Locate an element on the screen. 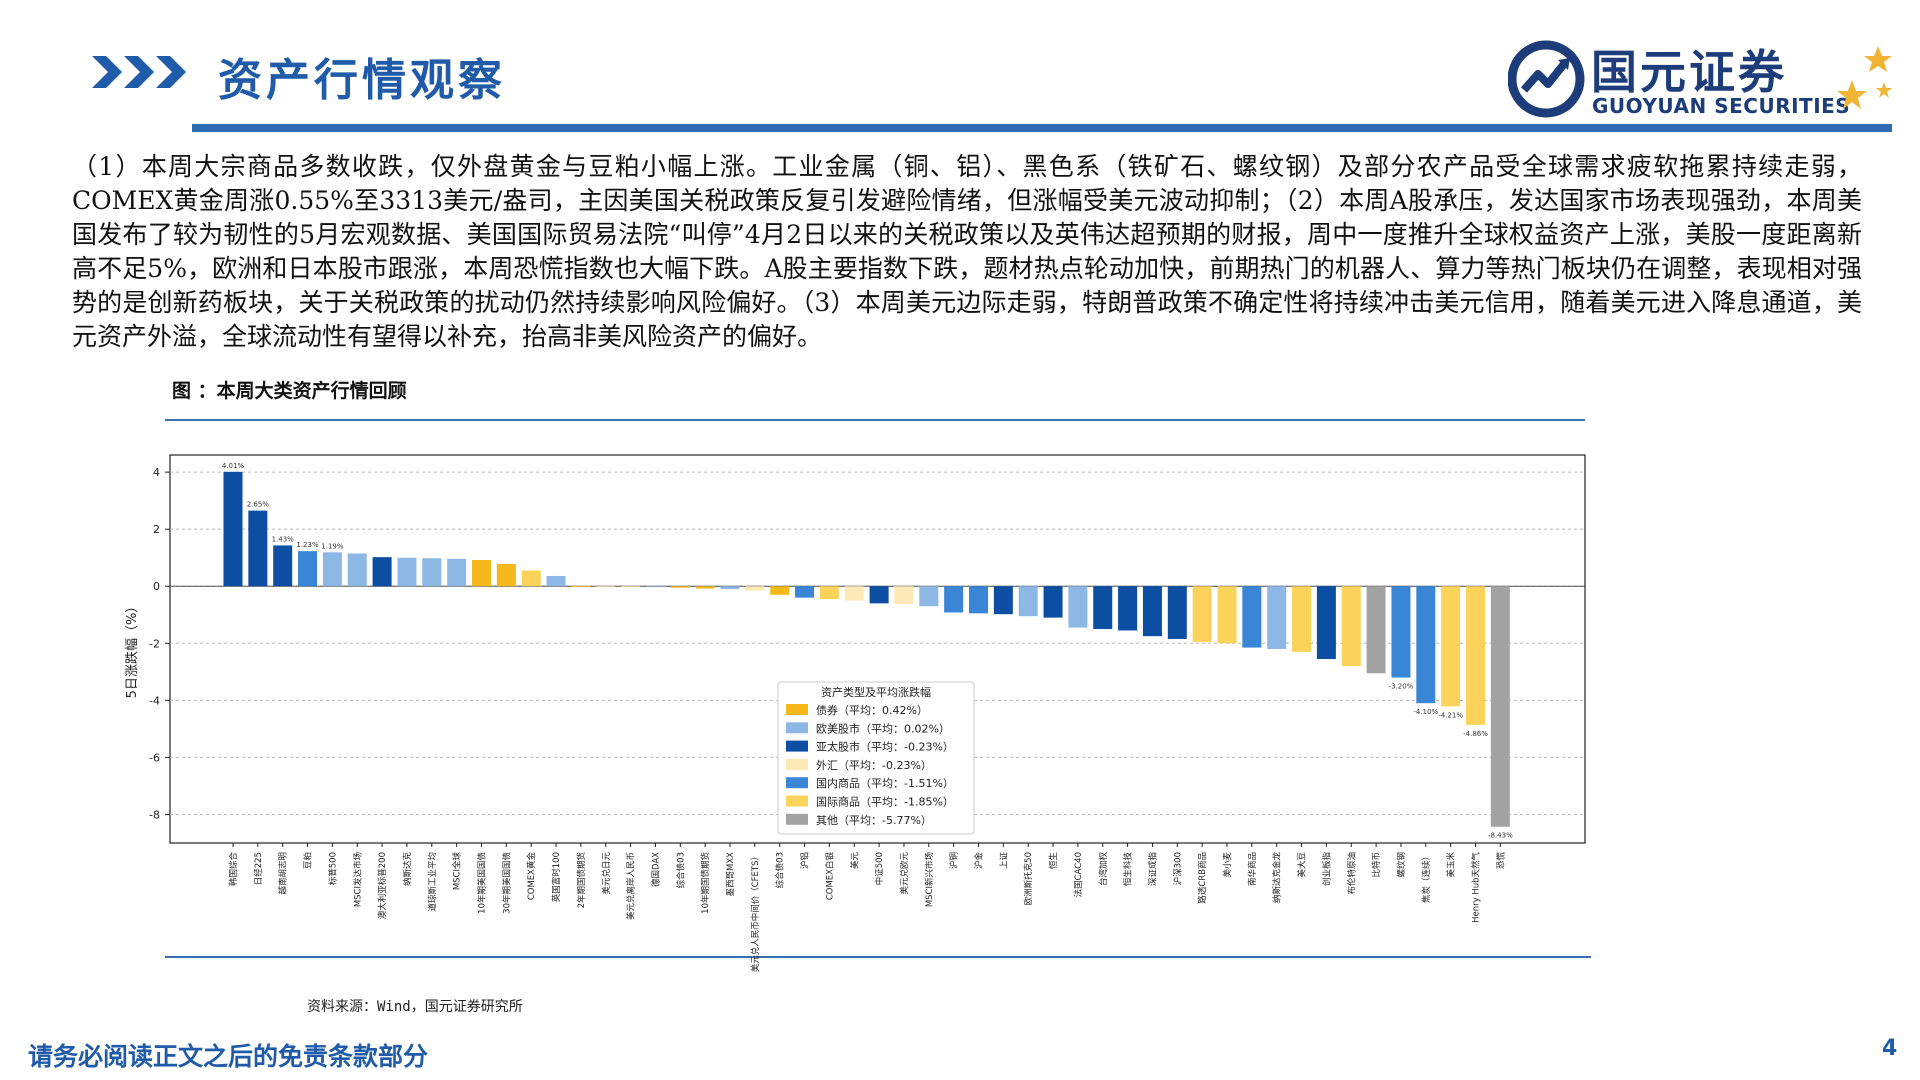 This screenshot has height=1080, width=1920. legend-label: 外汇（平均：-0.23%） is located at coordinates (874, 765).